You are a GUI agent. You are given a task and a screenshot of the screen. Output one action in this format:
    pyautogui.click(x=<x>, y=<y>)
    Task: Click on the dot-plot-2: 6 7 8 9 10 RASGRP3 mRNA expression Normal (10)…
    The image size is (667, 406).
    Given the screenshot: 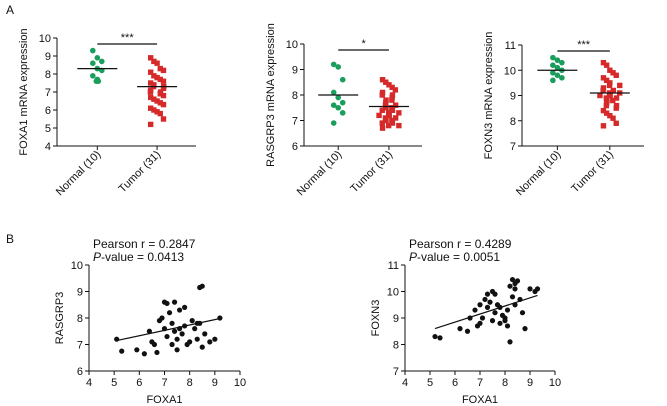 What is the action you would take?
    pyautogui.click(x=343, y=110)
    